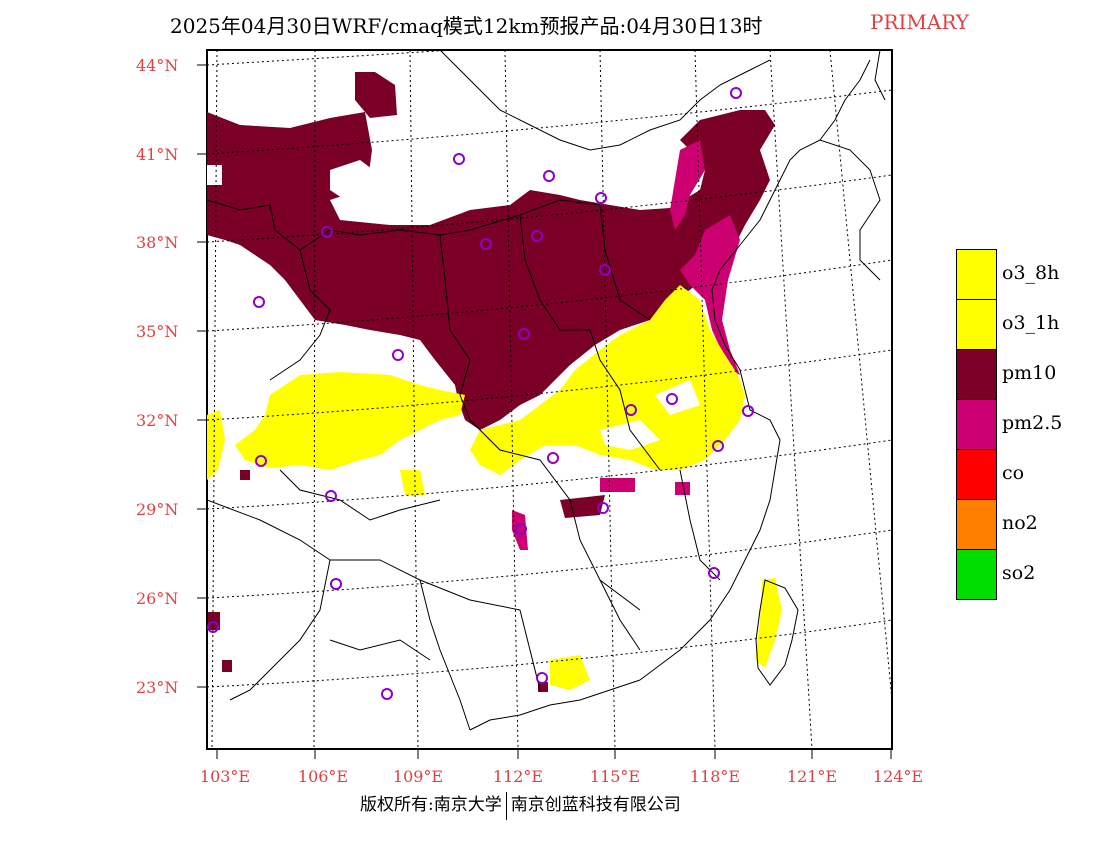 The width and height of the screenshot is (1100, 850). I want to click on legend-item-o3-1h: o3_1h, so click(1016, 324).